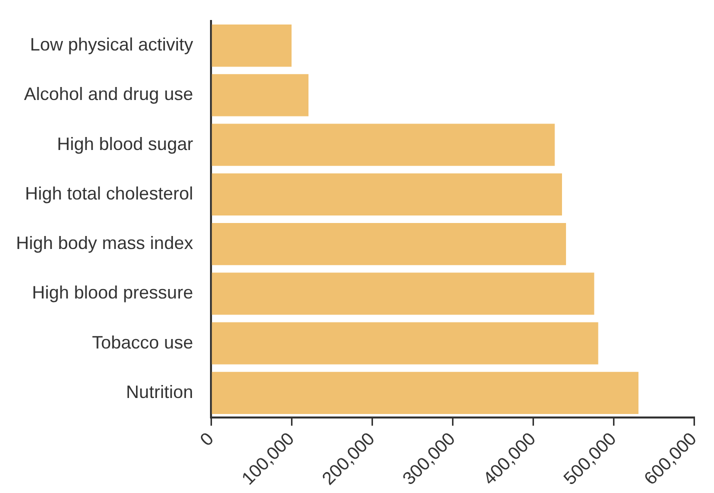 This screenshot has height=493, width=714. I want to click on x-tick-label: 0, so click(207, 439).